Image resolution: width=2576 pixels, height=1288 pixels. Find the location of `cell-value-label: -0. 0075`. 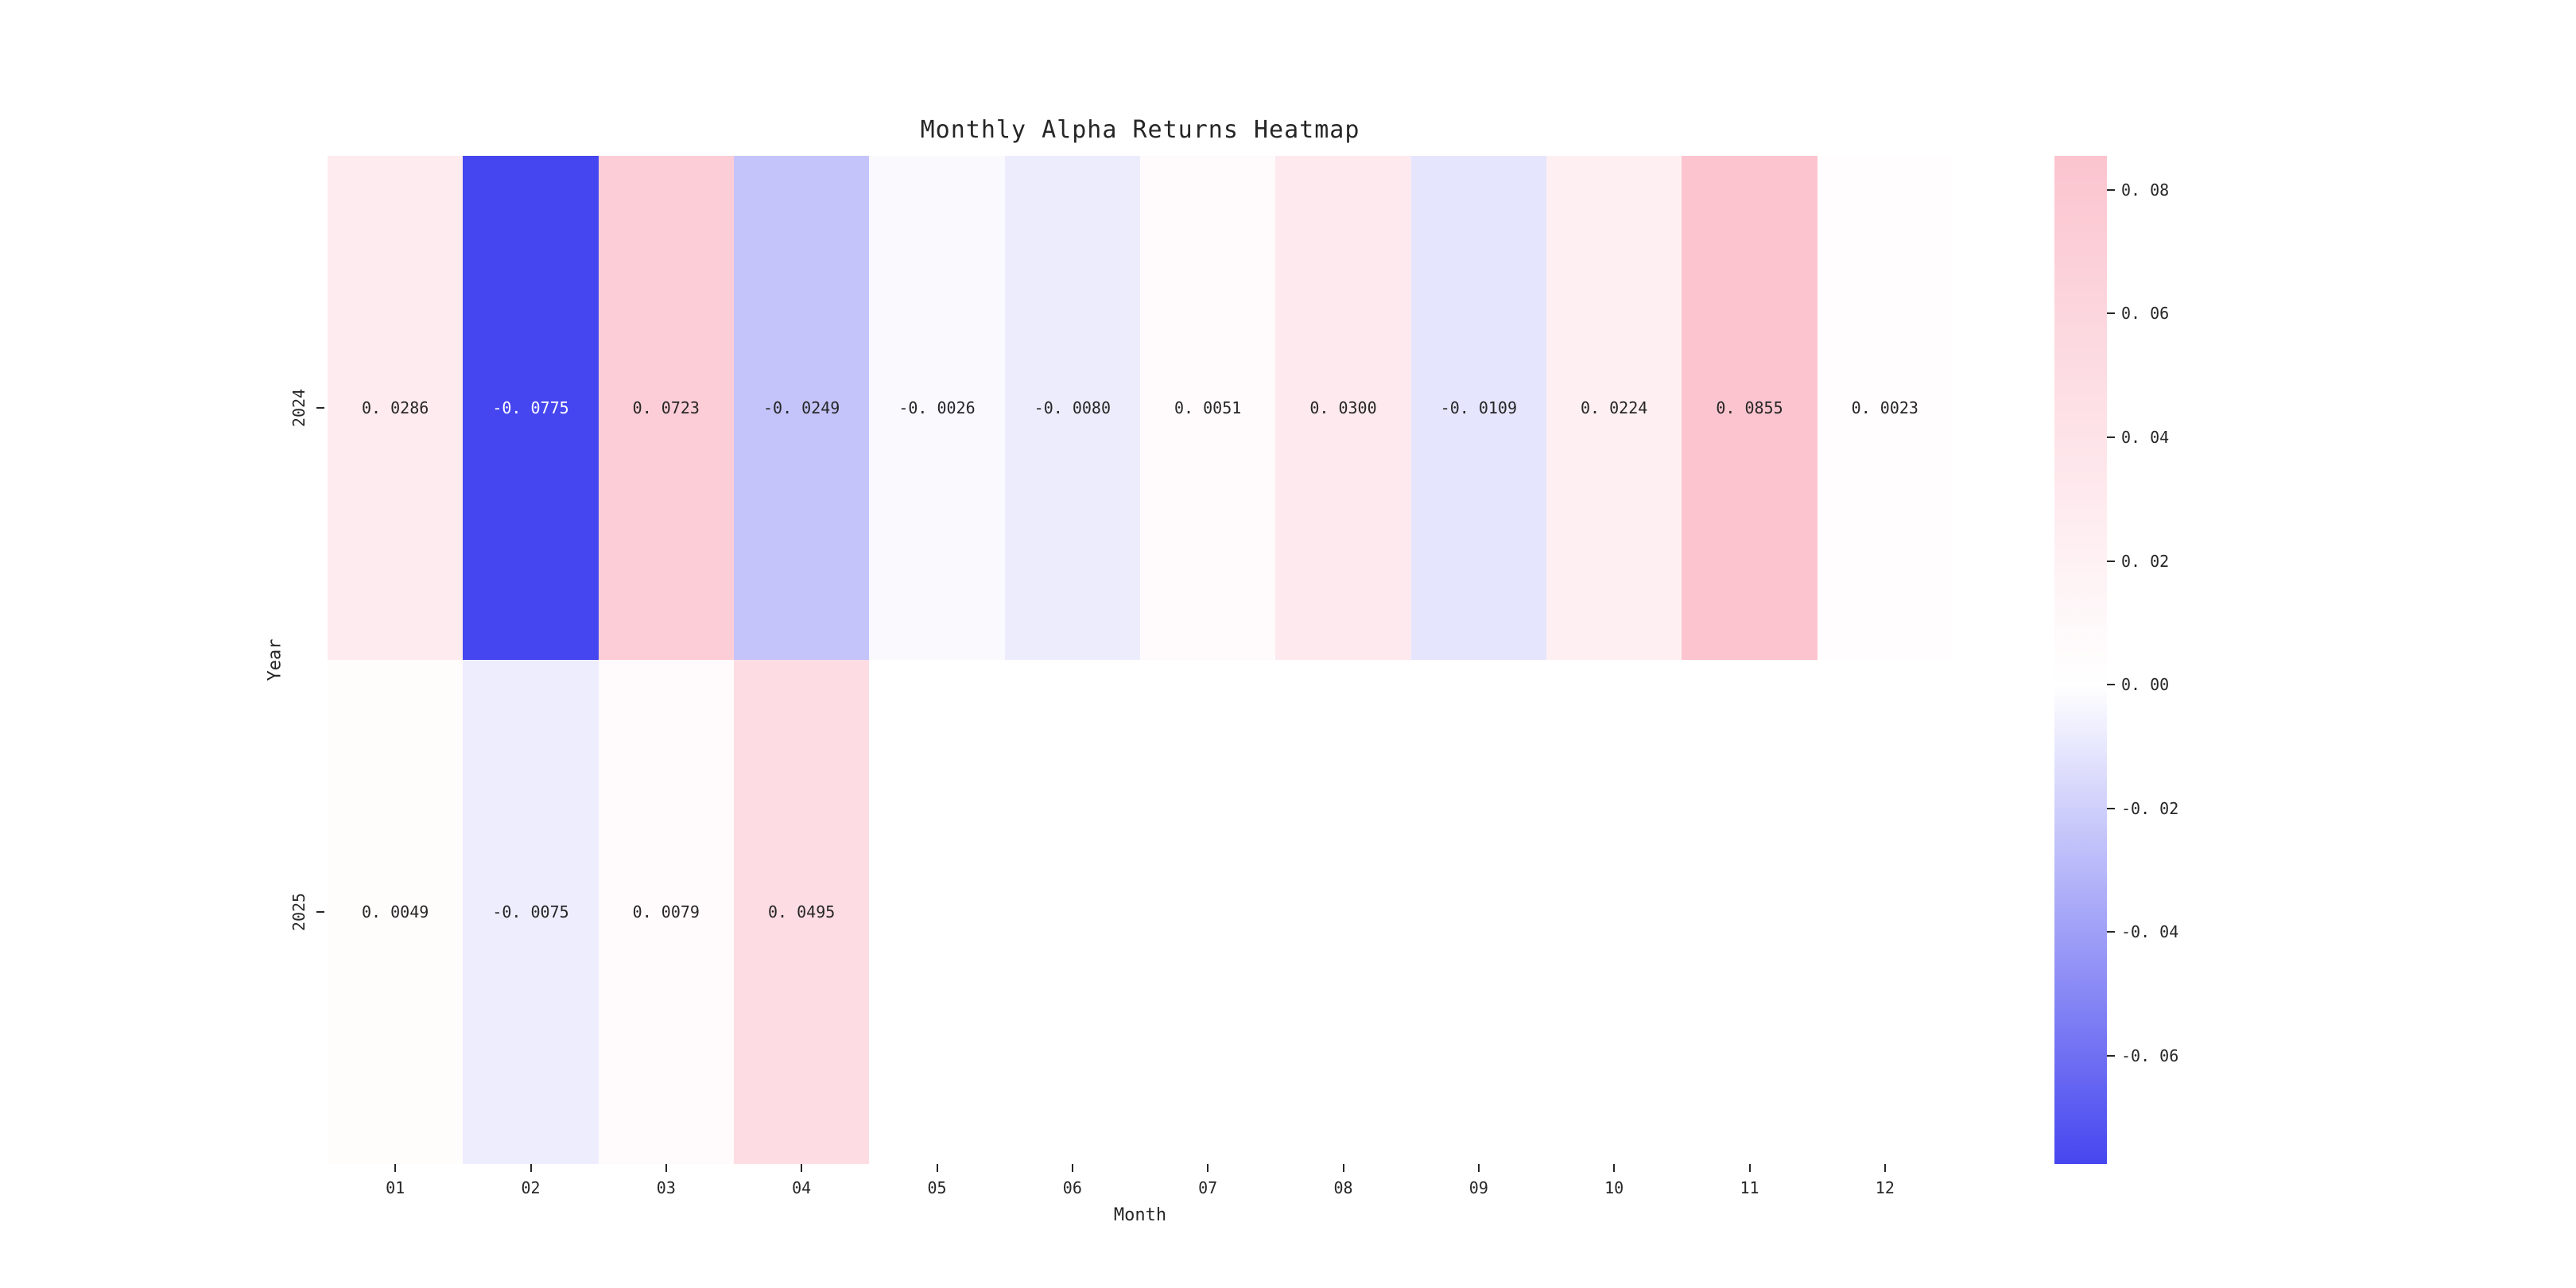

cell-value-label: -0. 0075 is located at coordinates (530, 912).